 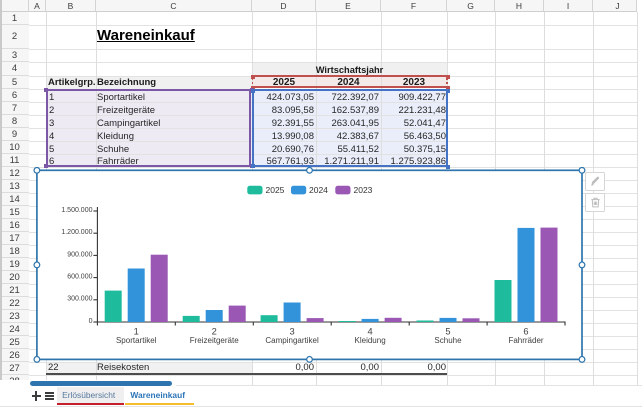 What do you see at coordinates (76, 210) in the screenshot?
I see `svg-text: 1.500.000` at bounding box center [76, 210].